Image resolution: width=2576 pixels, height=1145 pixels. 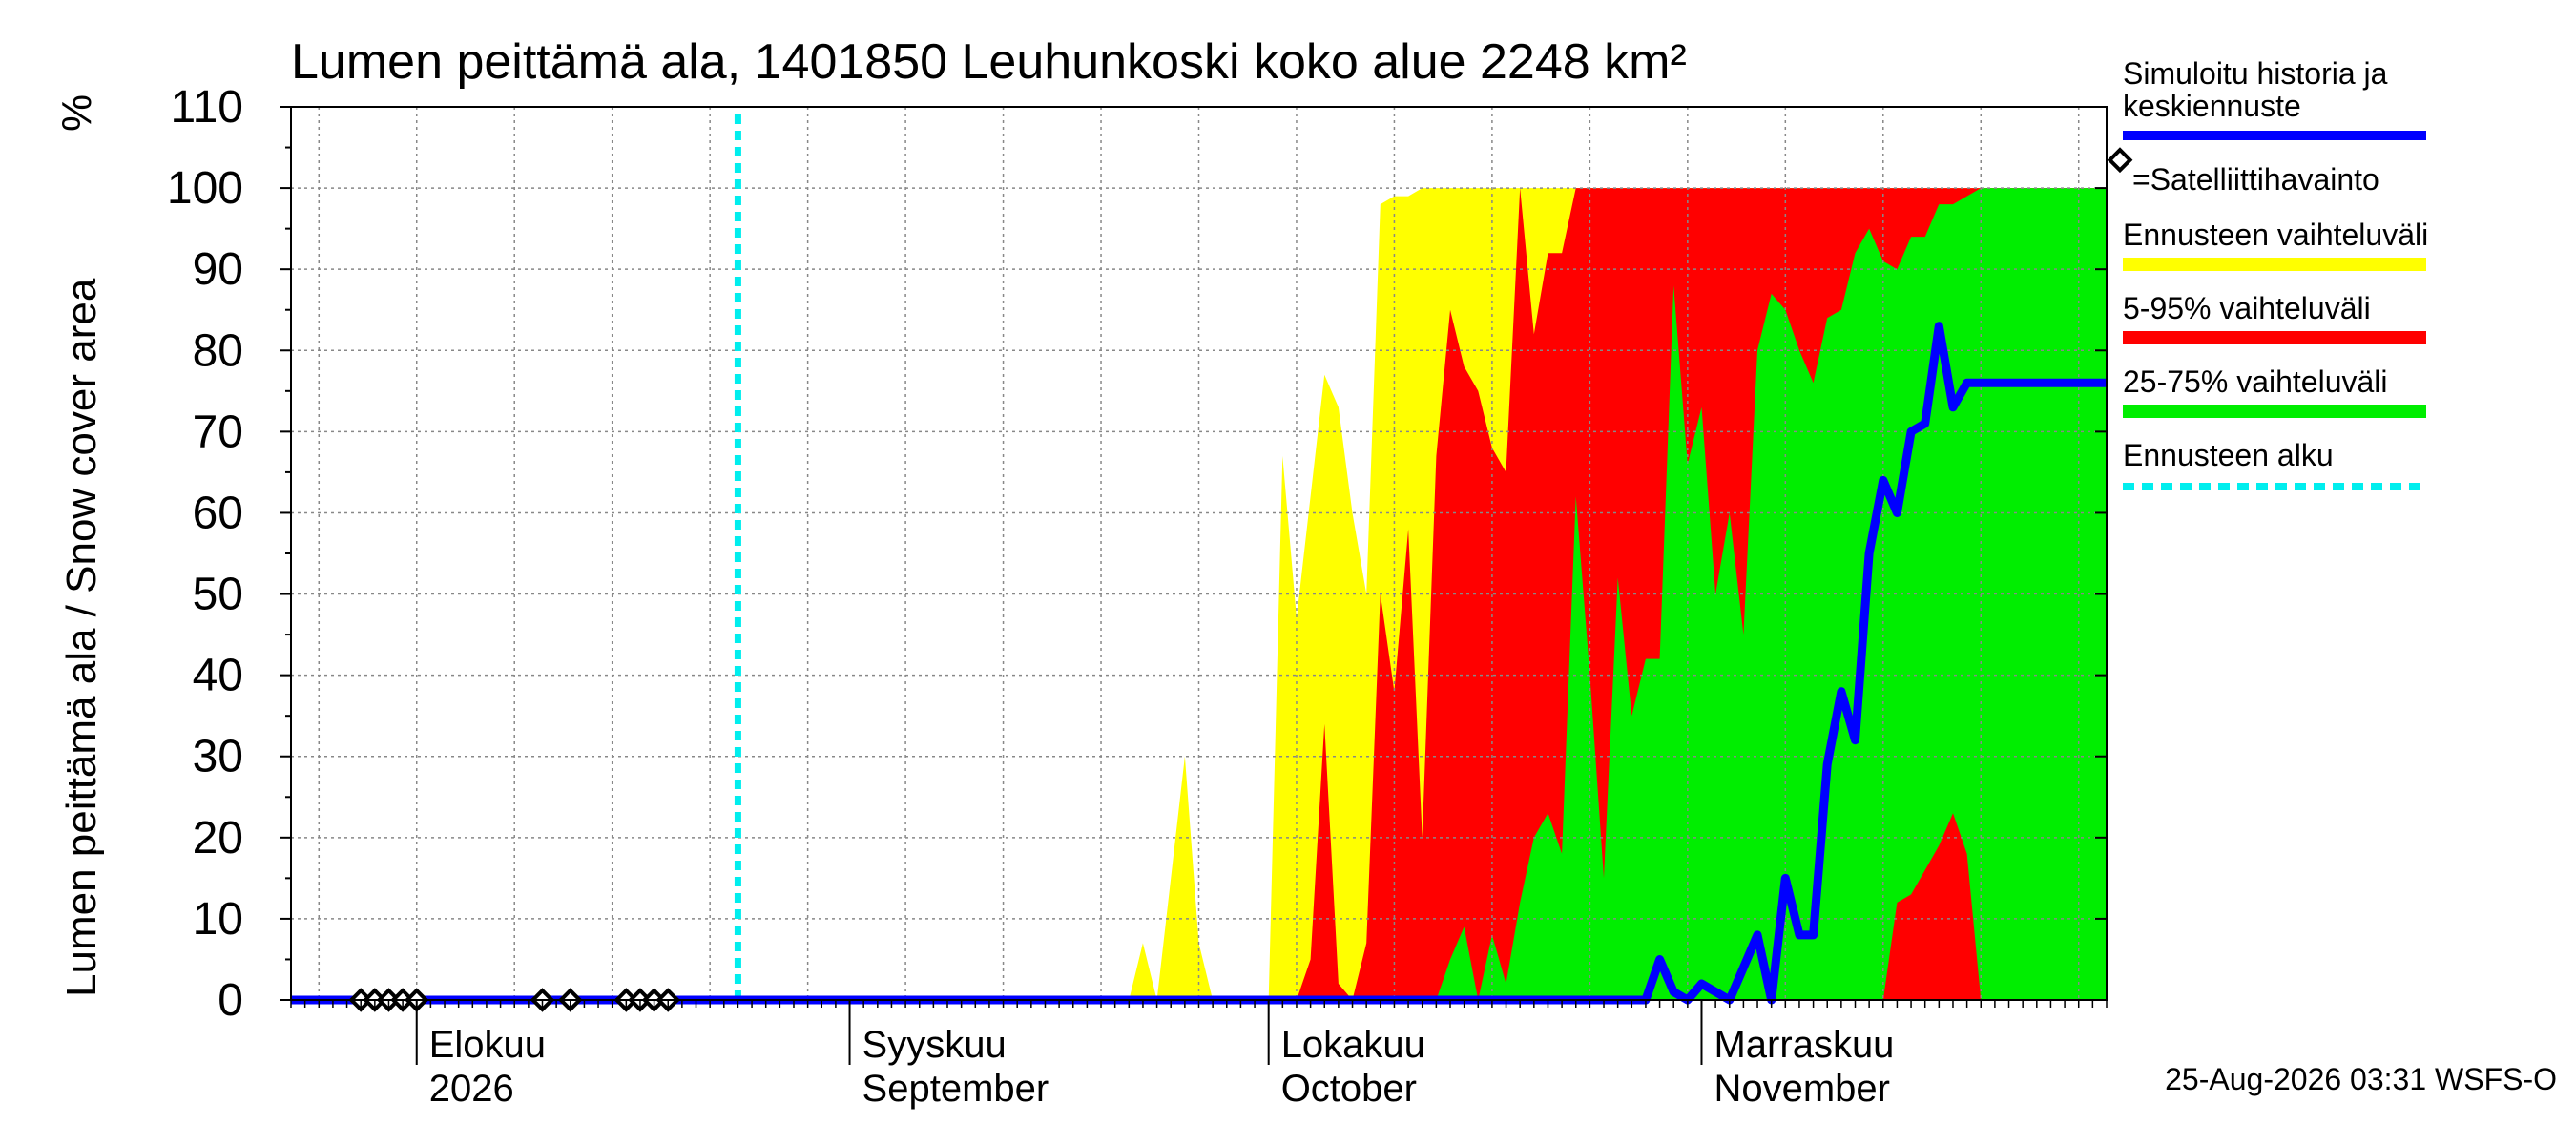 I want to click on legend-median-label-line2: keskiennuste, so click(x=2212, y=106).